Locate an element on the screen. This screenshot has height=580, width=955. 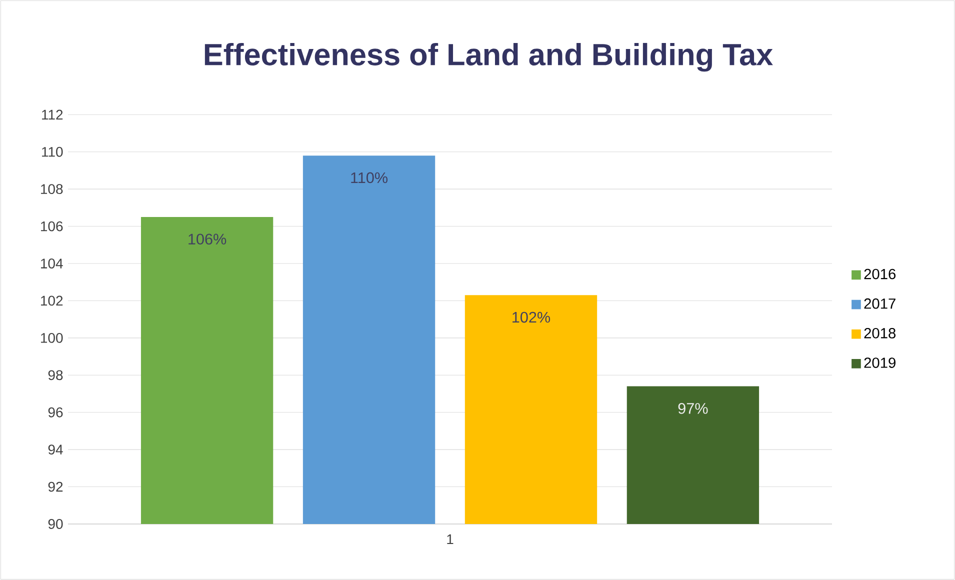
y-tick-label: 94 is located at coordinates (55, 449).